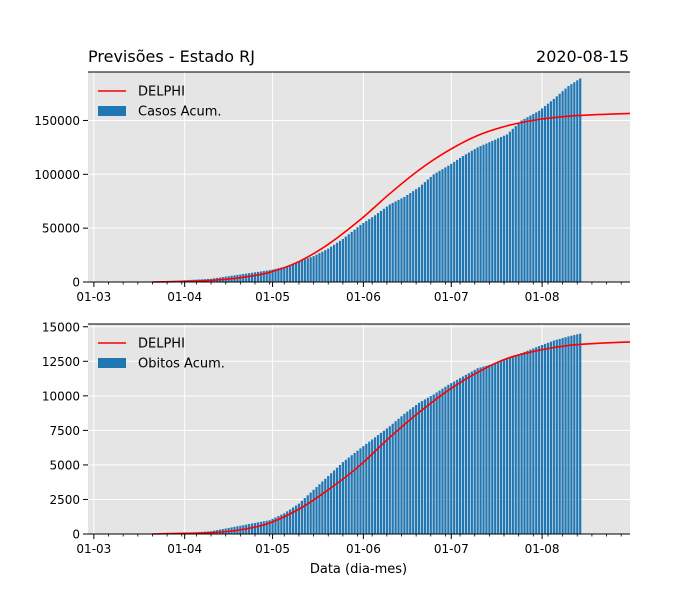  What do you see at coordinates (161, 344) in the screenshot?
I see `legend-label: DELPHI` at bounding box center [161, 344].